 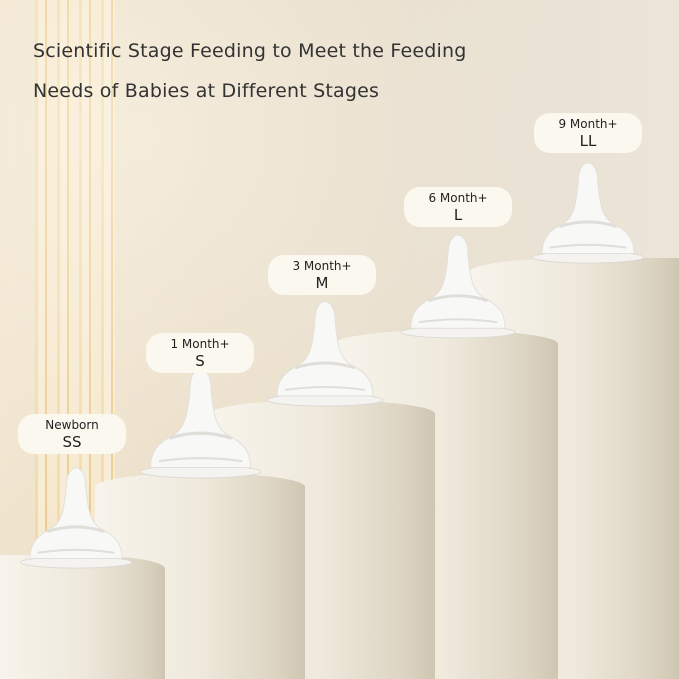 What do you see at coordinates (588, 141) in the screenshot?
I see `stage-size: LL` at bounding box center [588, 141].